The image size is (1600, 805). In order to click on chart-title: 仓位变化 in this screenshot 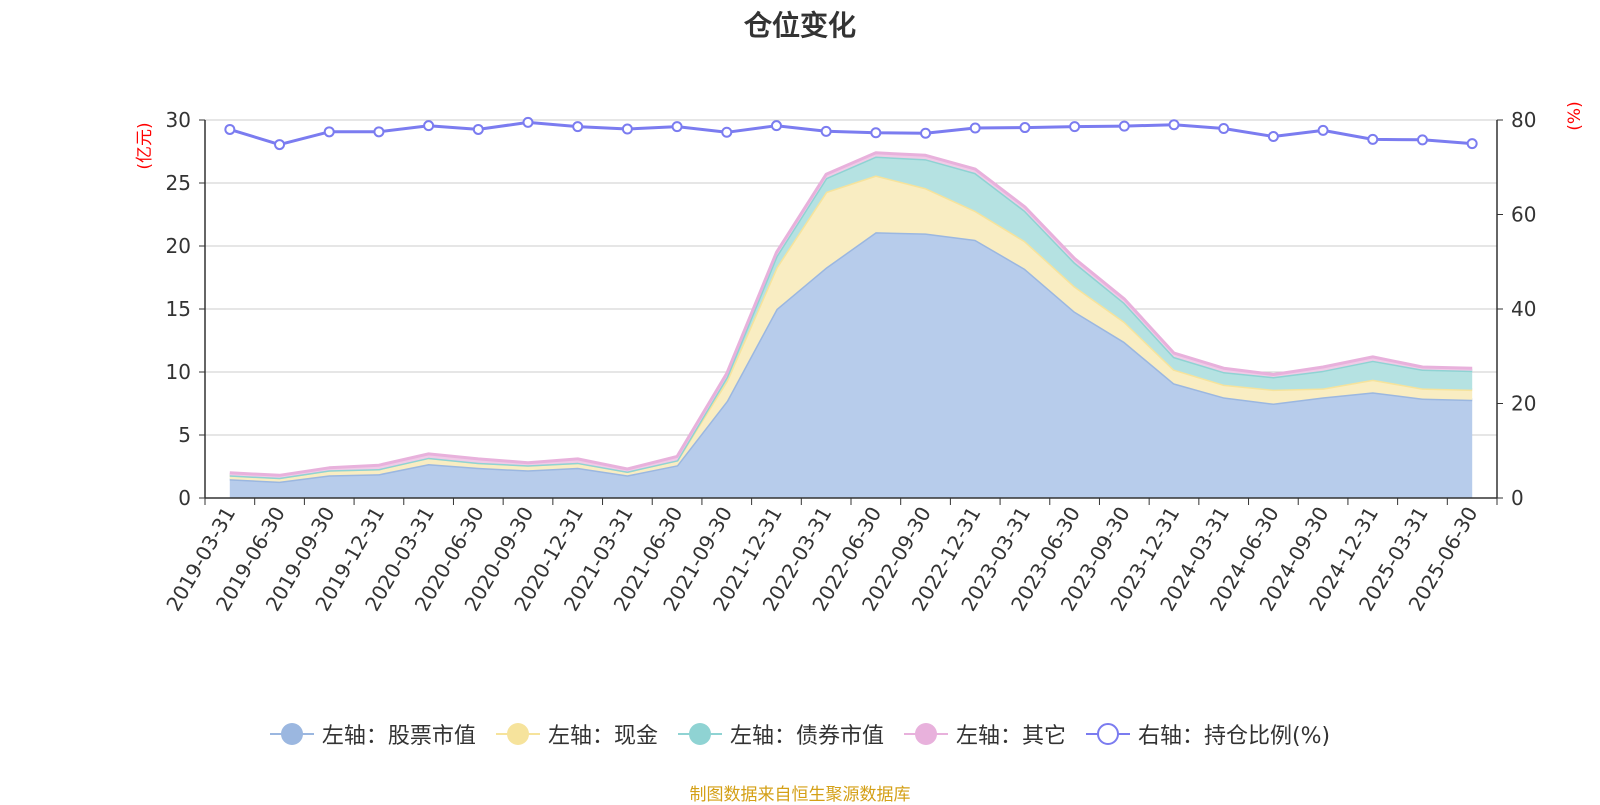, I will do `click(799, 25)`.